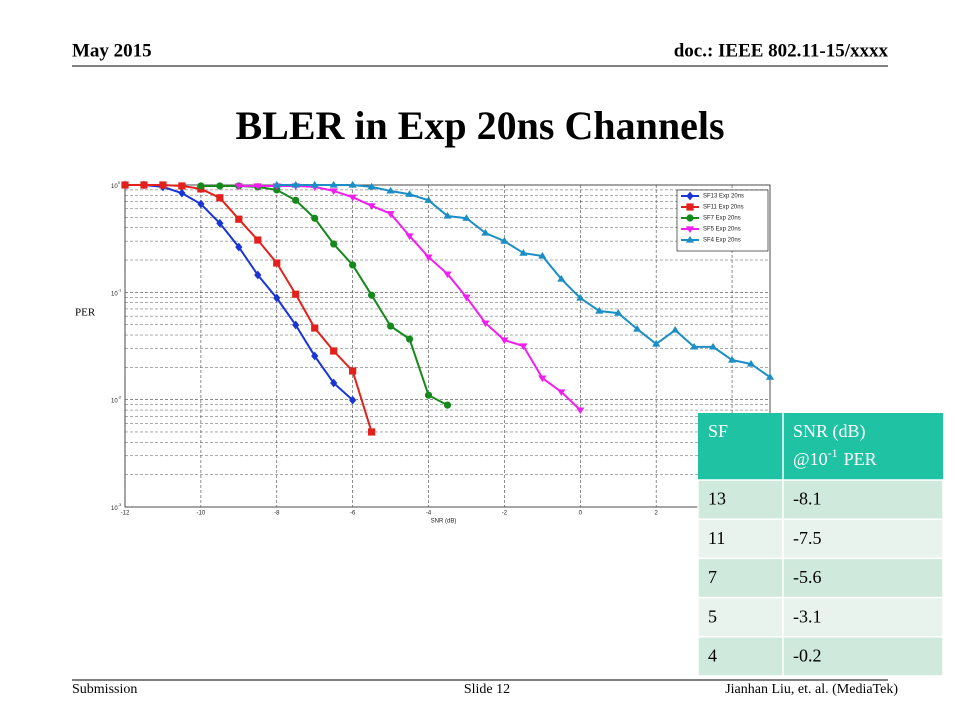 This screenshot has width=960, height=720. What do you see at coordinates (807, 616) in the screenshot?
I see `table-cell: -3.1` at bounding box center [807, 616].